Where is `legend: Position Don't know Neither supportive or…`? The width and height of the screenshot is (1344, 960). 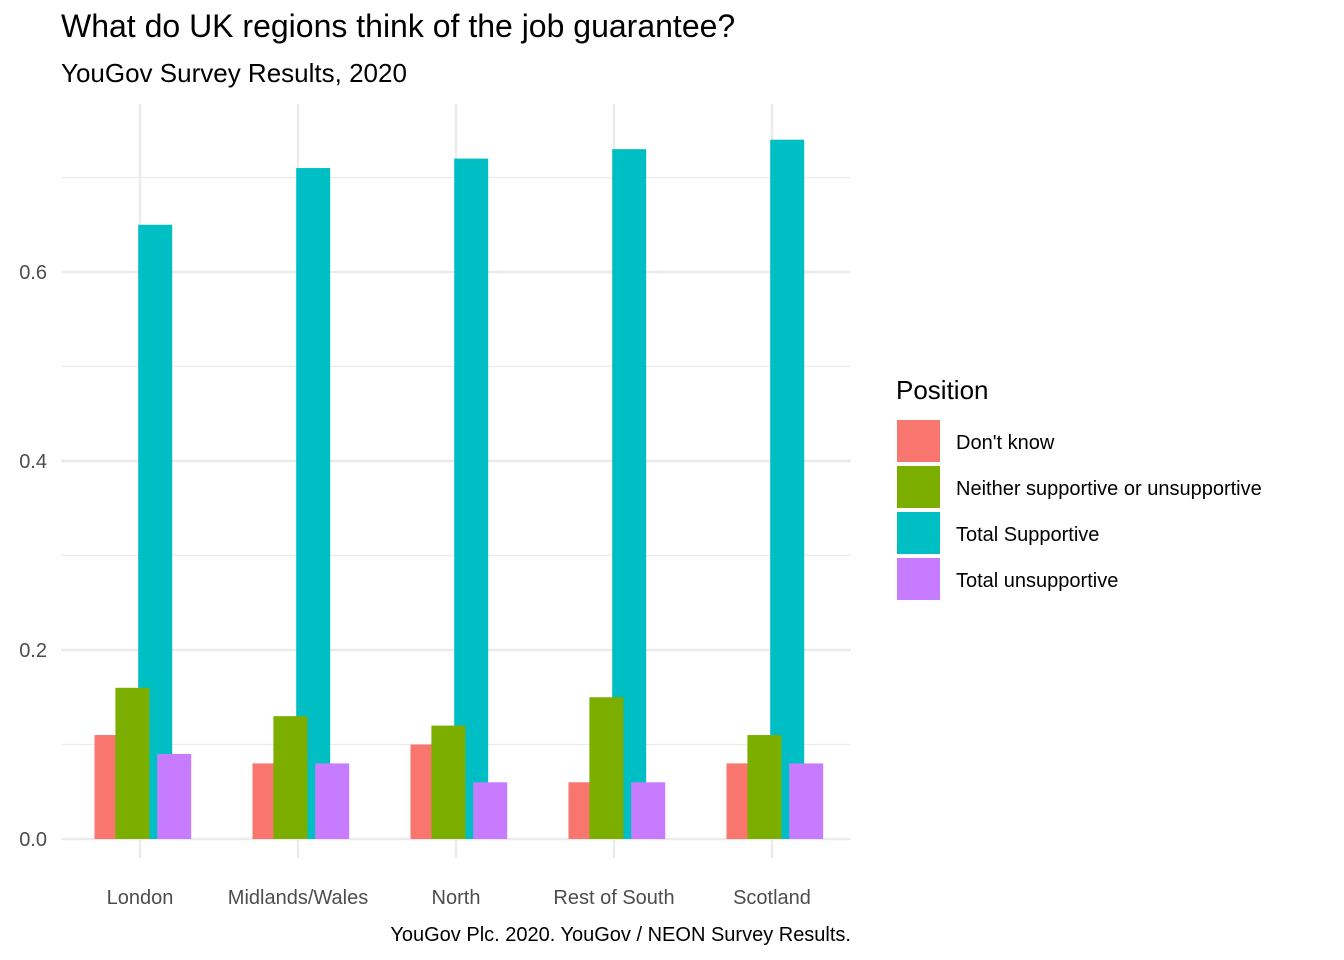 legend: Position Don't know Neither supportive or… is located at coordinates (1079, 487).